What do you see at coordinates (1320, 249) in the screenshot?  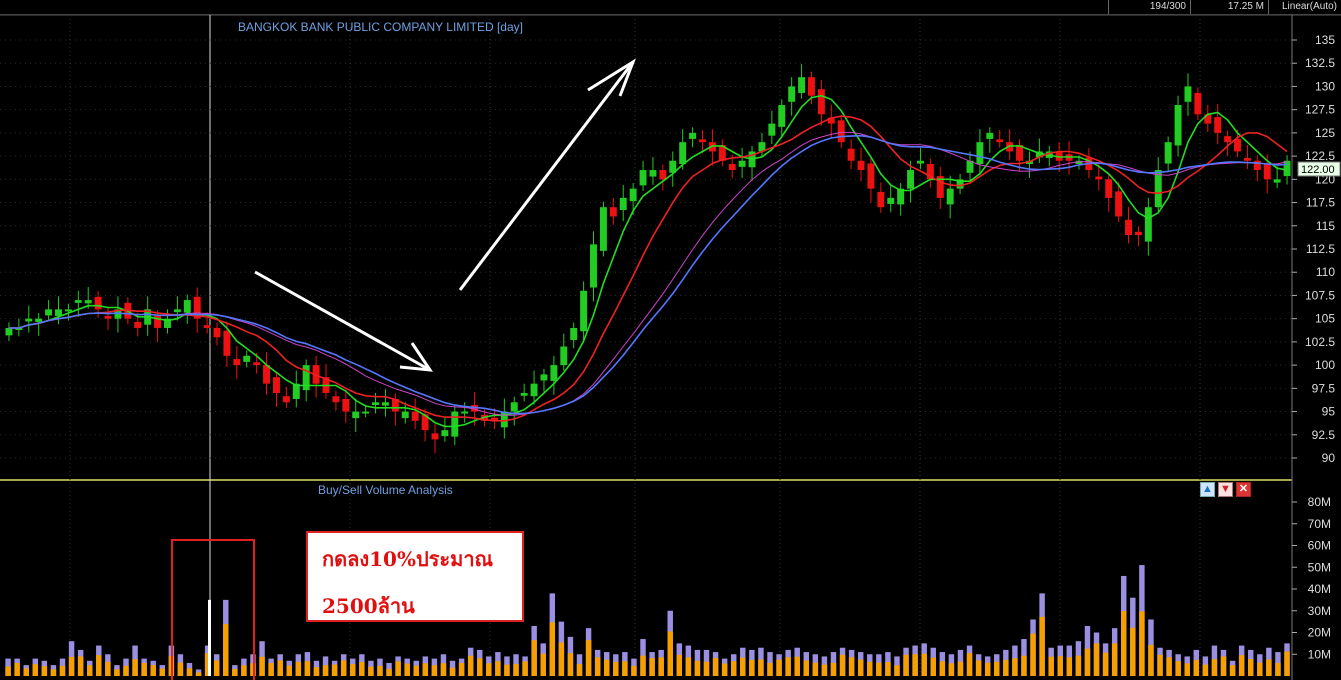 I see `price-tick-label: 112.5` at bounding box center [1320, 249].